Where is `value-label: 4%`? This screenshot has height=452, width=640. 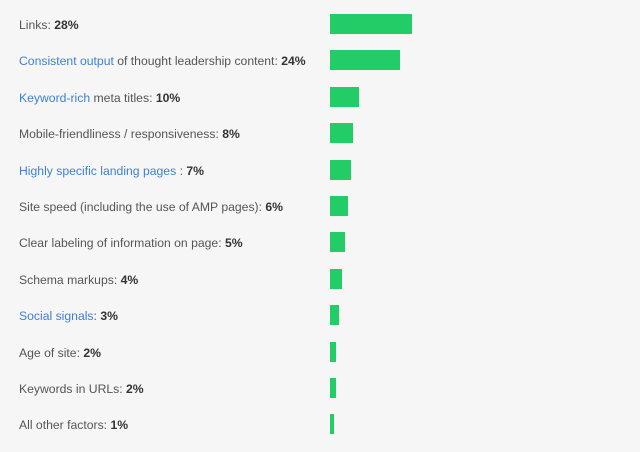 value-label: 4% is located at coordinates (129, 279).